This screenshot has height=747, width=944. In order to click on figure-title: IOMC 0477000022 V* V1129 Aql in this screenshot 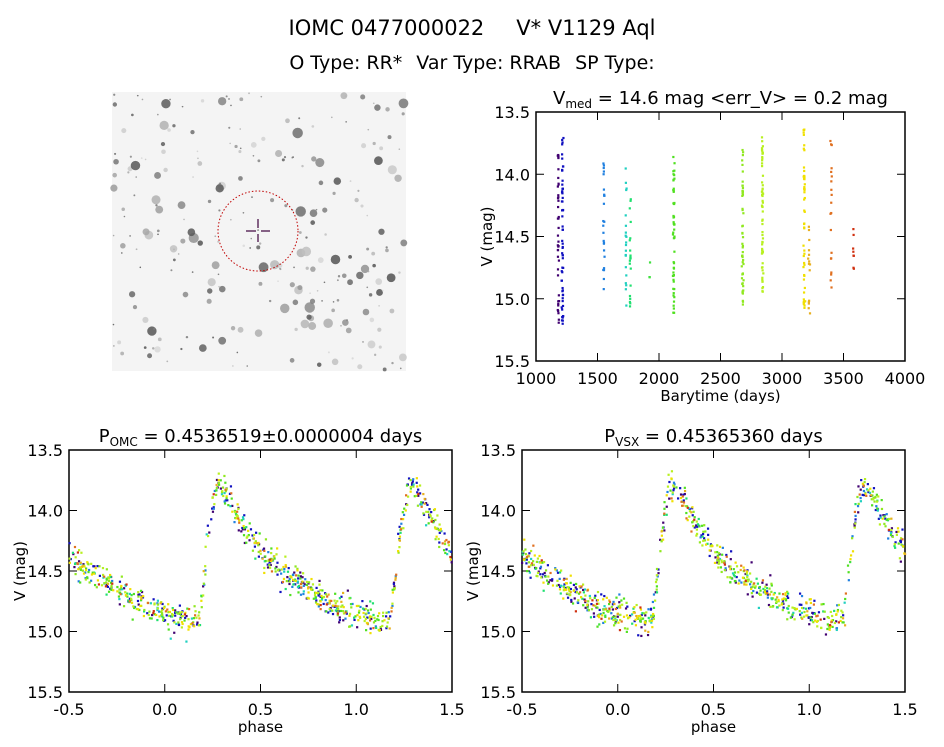, I will do `click(472, 28)`.